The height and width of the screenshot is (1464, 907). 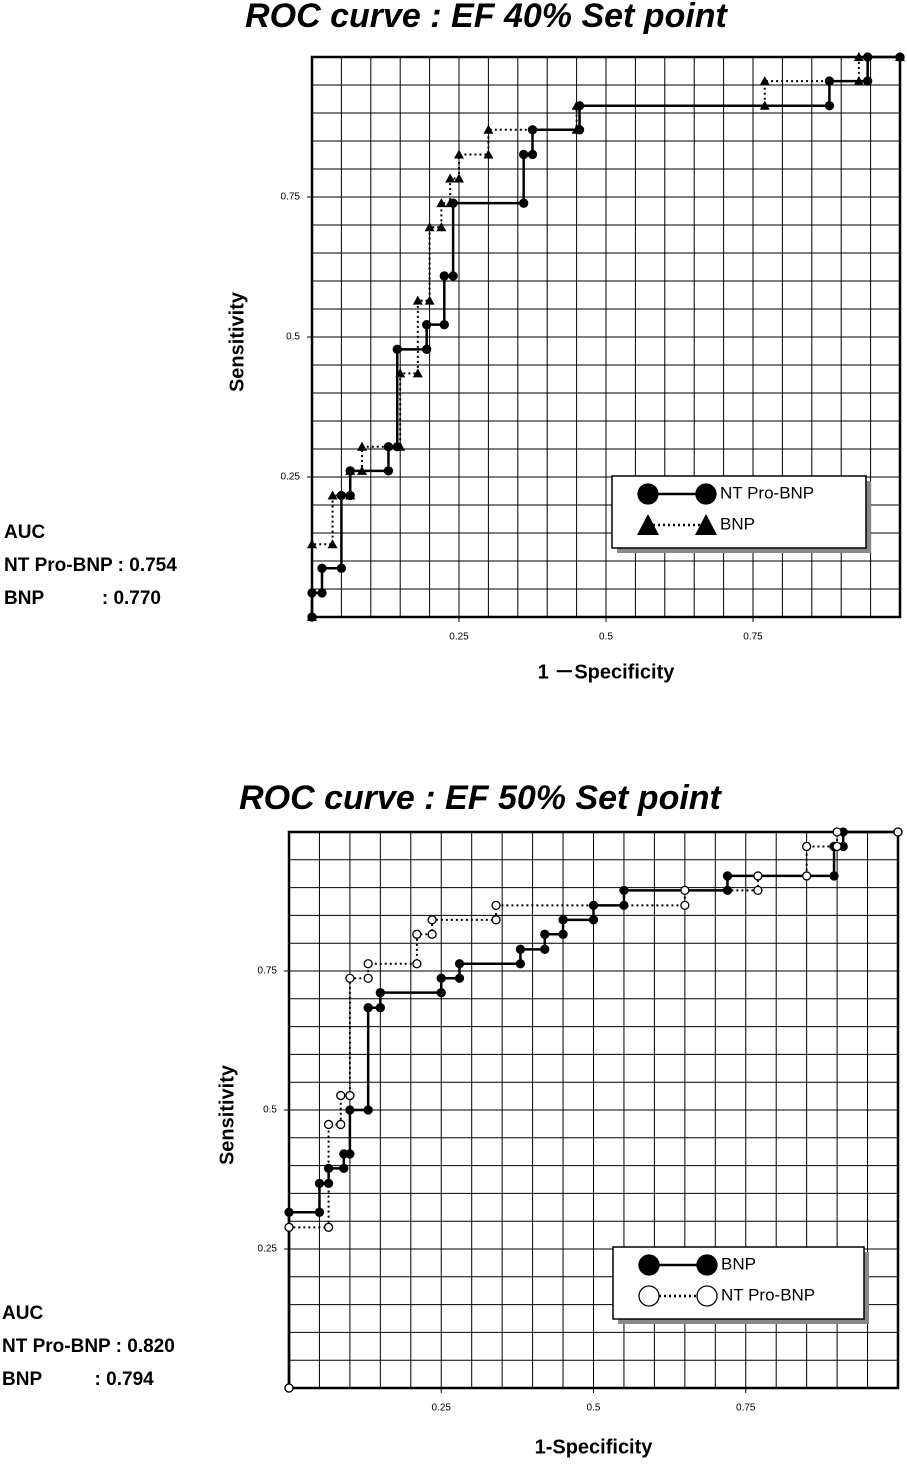 I want to click on auc-annotation: NT Pro-BNP : 0.820, so click(x=88, y=1346).